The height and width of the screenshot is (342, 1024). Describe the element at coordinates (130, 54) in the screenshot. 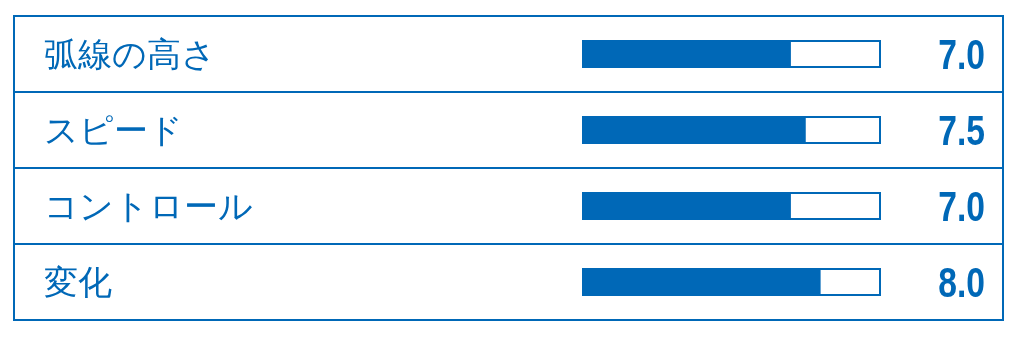

I see `y-tick-label: 弧線の高さ` at that location.